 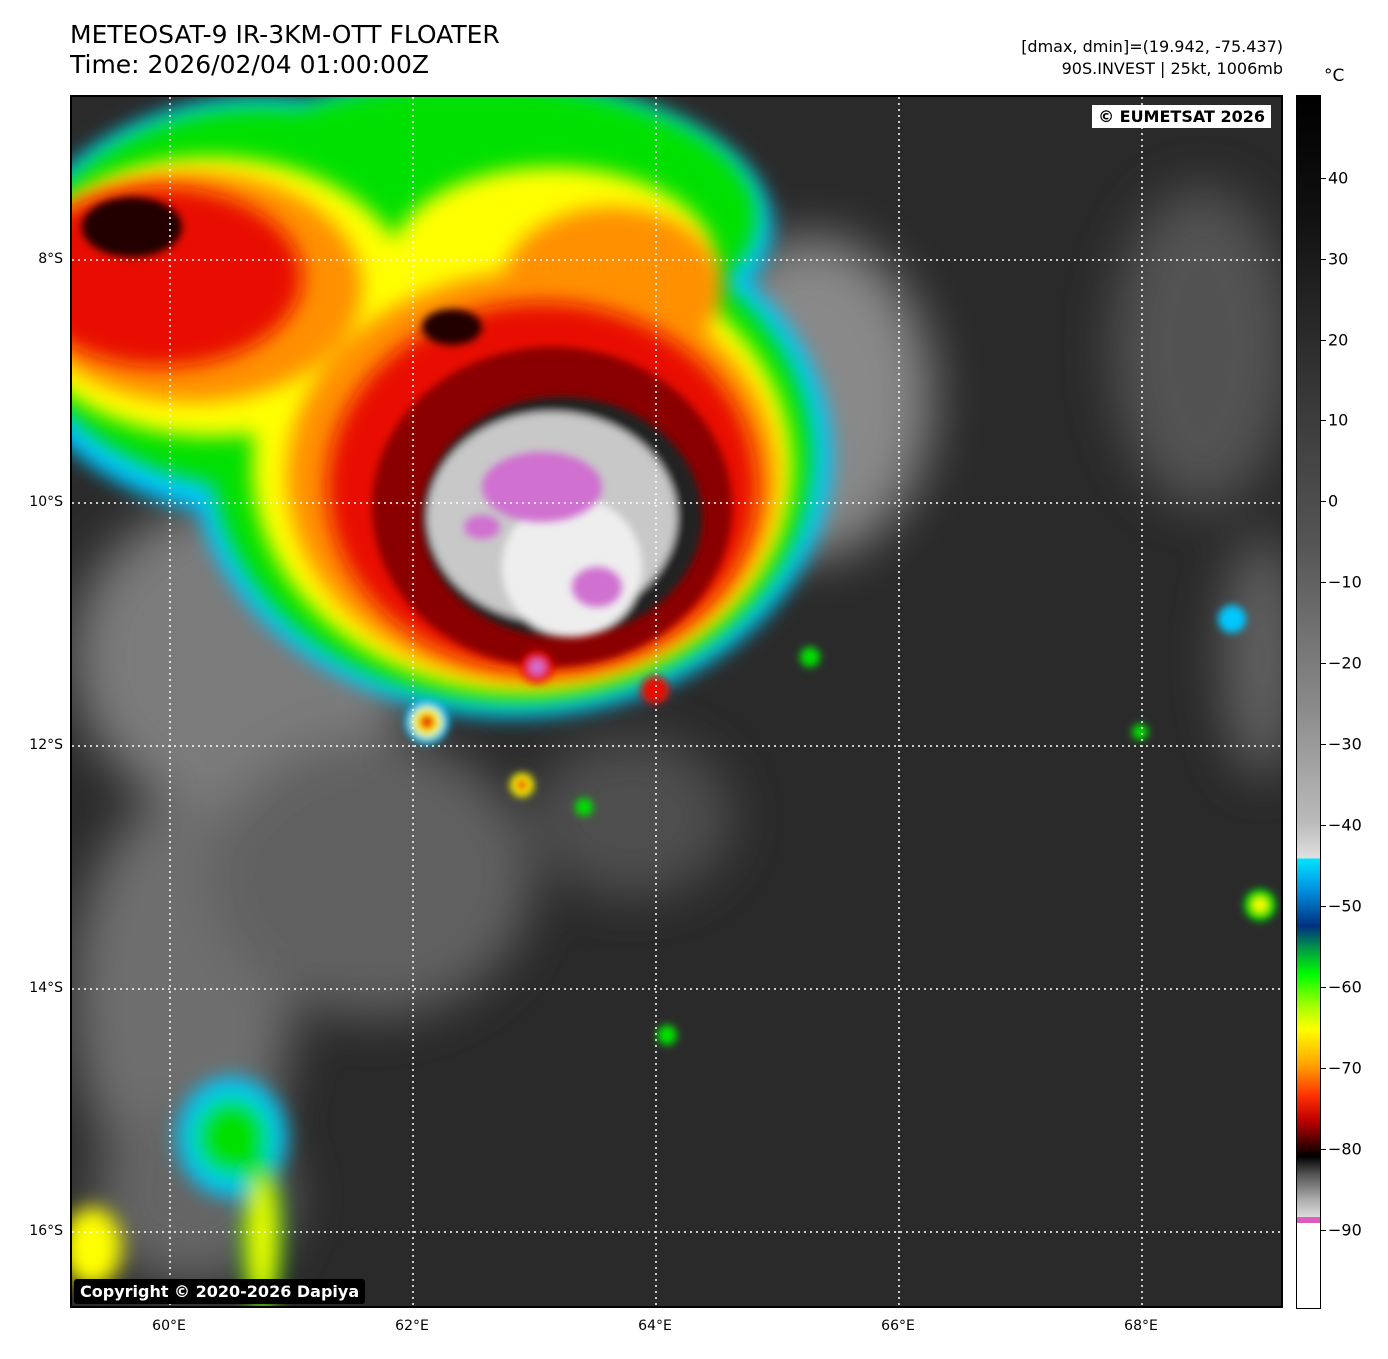 What do you see at coordinates (1345, 825) in the screenshot?
I see `colorbar-label: −40` at bounding box center [1345, 825].